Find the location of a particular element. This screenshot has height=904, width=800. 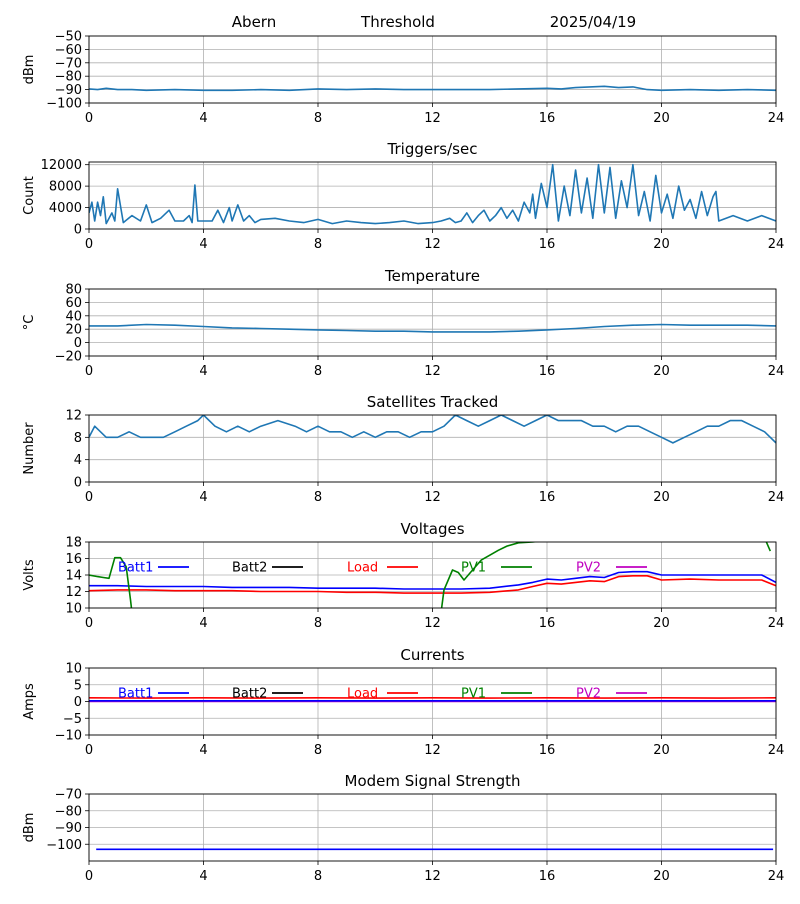

panel-4-title: Satellites Tracked is located at coordinates (432, 402).